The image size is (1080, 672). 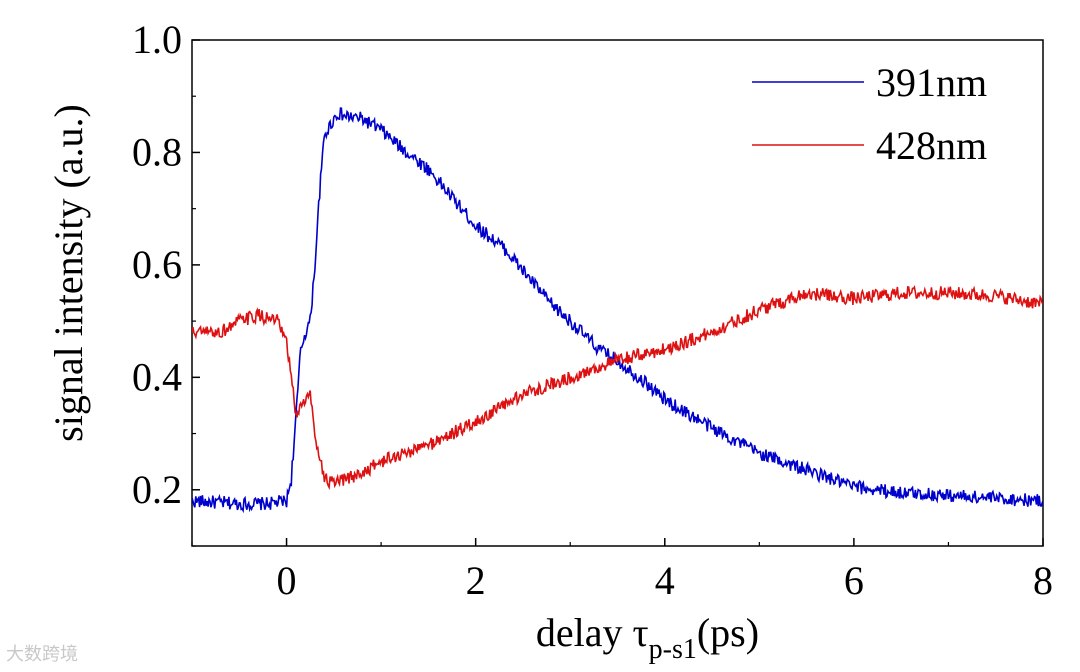 I want to click on legend-label-428nm: 428nm, so click(x=931, y=145).